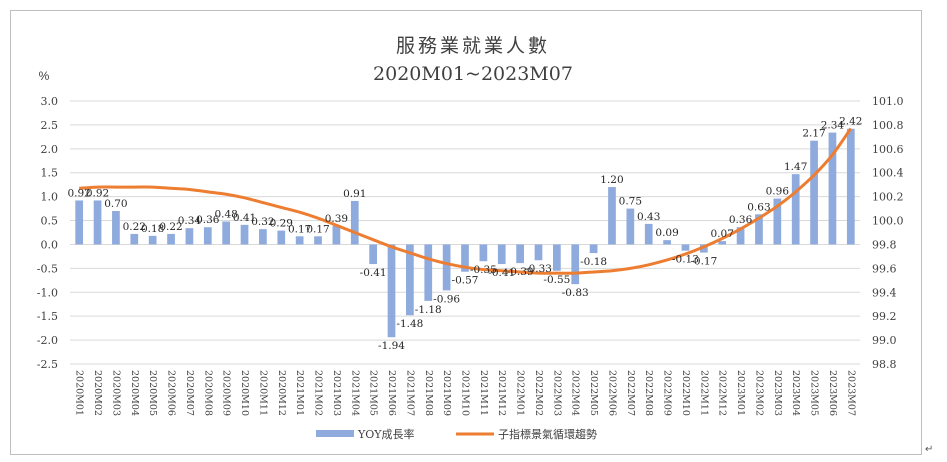  I want to click on x-tick-label: 2020M11, so click(262, 393).